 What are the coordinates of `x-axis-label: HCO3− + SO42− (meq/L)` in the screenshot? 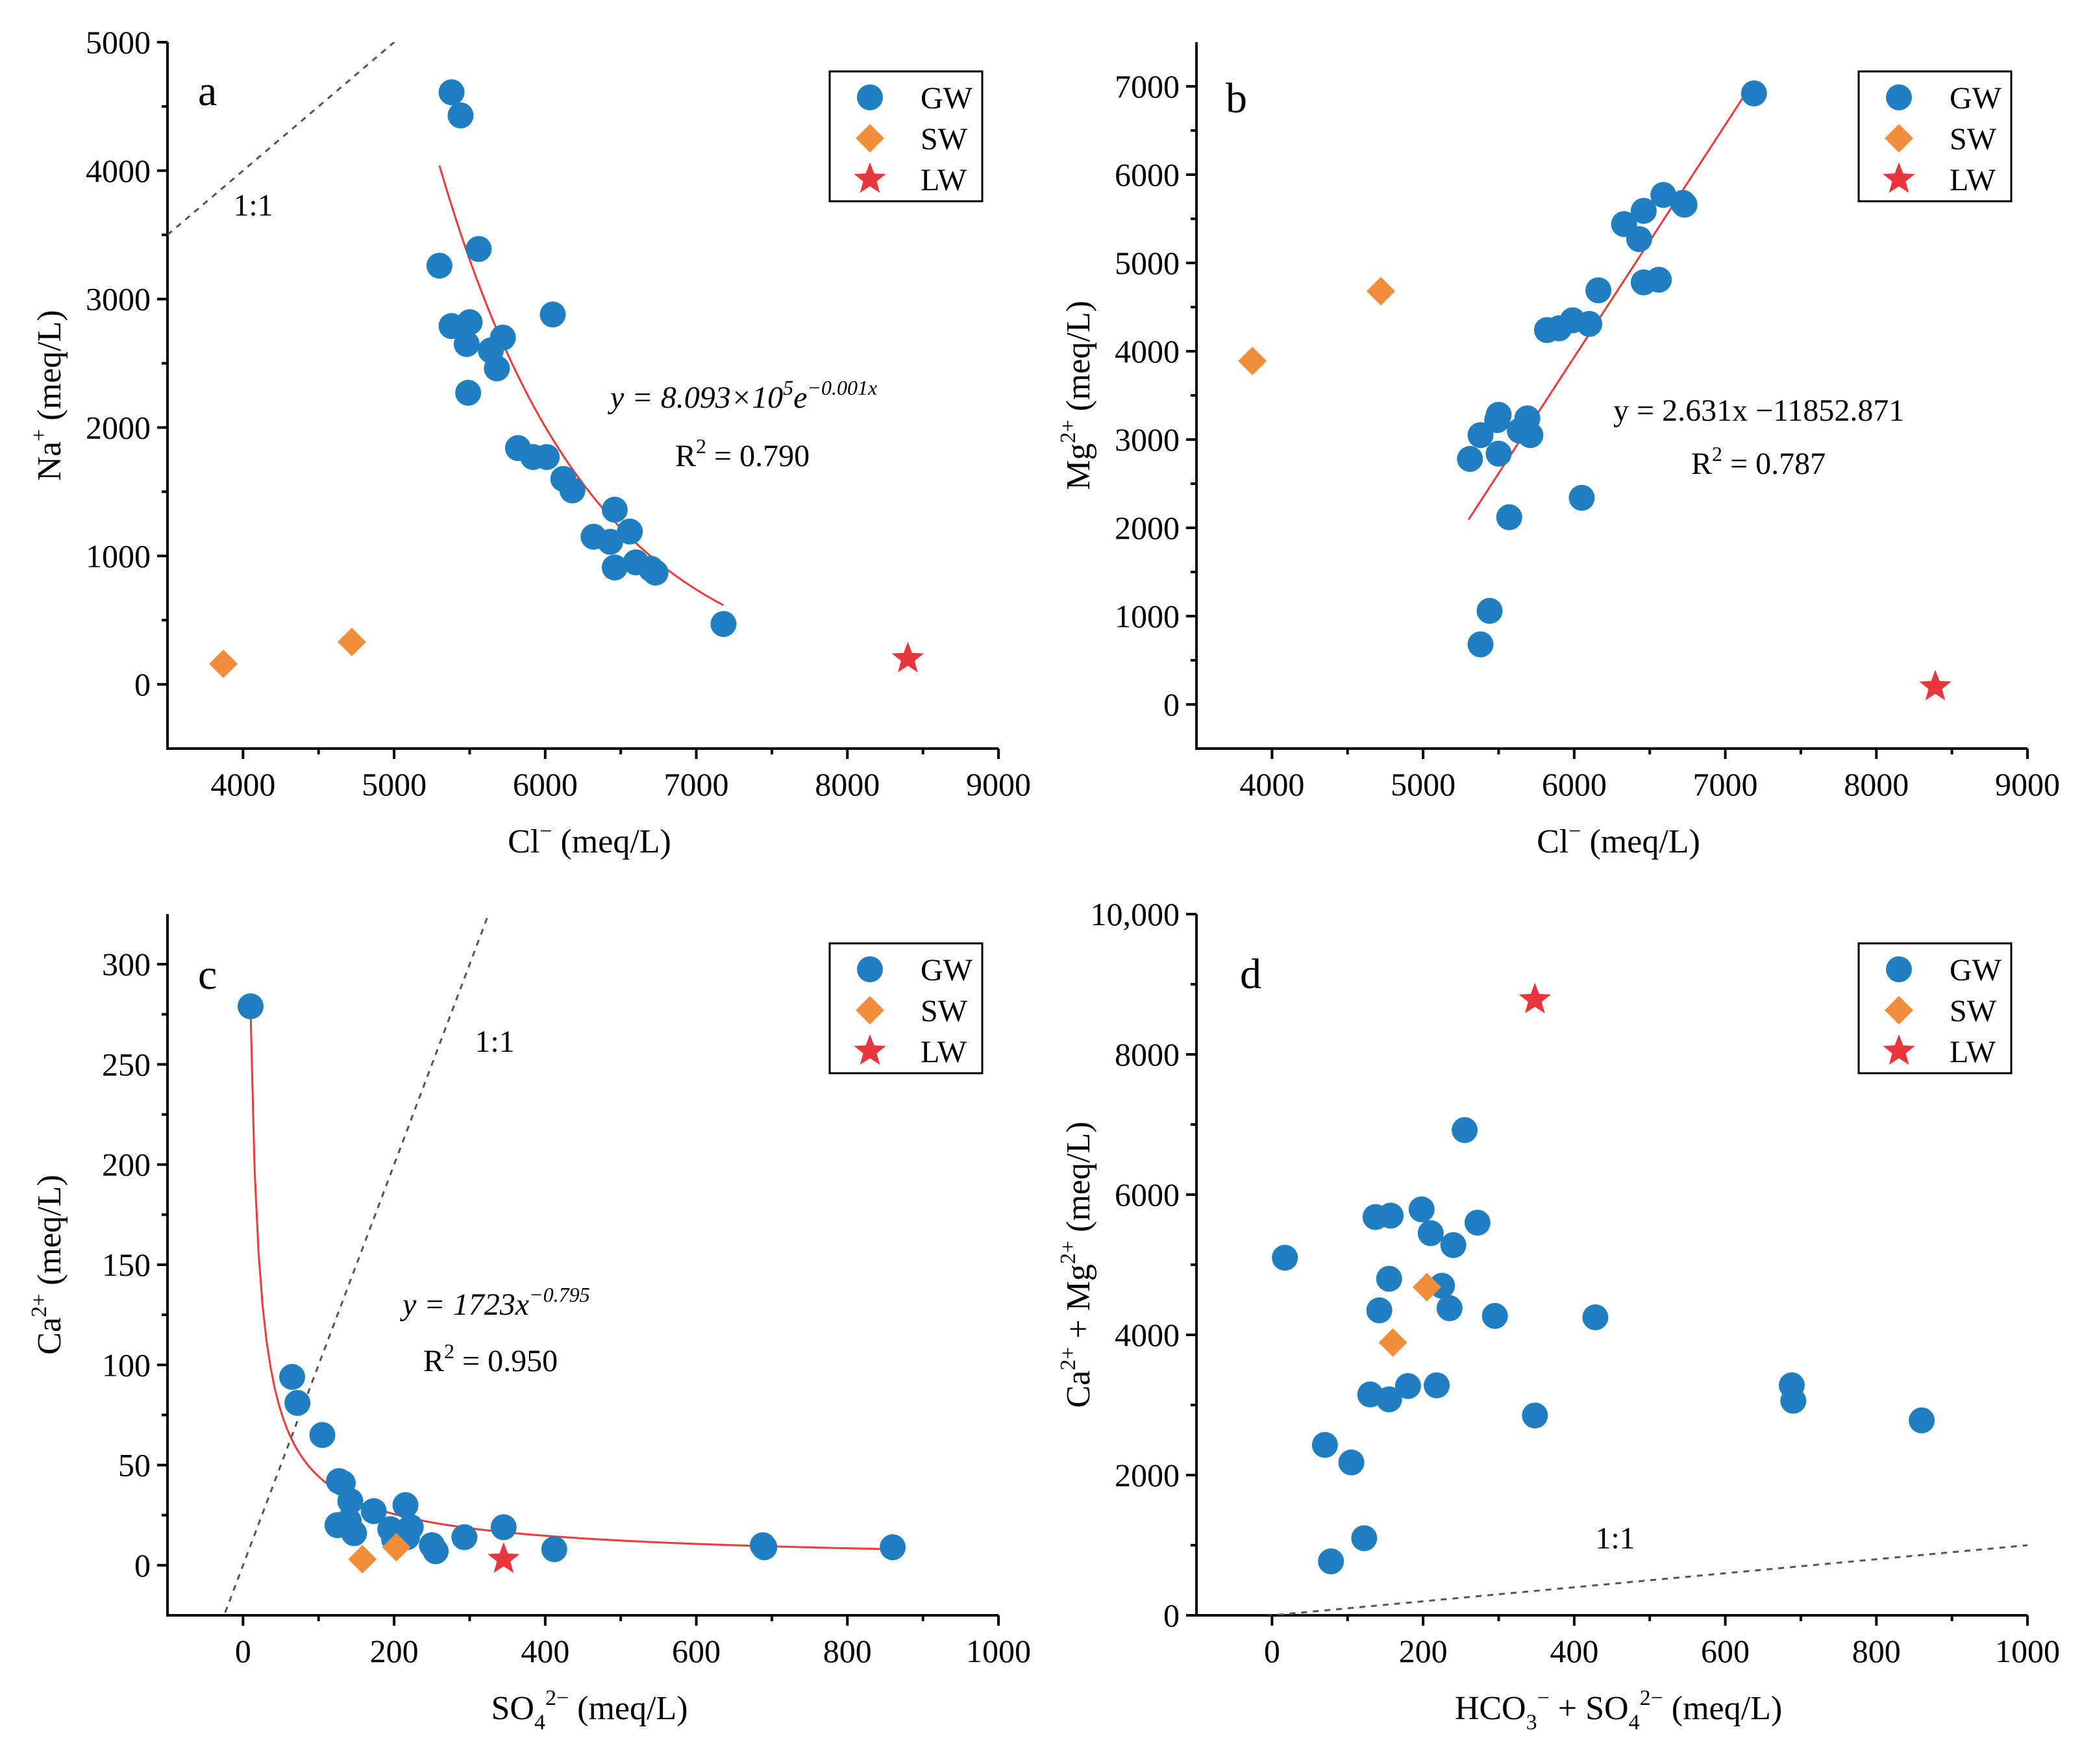 It's located at (1619, 1710).